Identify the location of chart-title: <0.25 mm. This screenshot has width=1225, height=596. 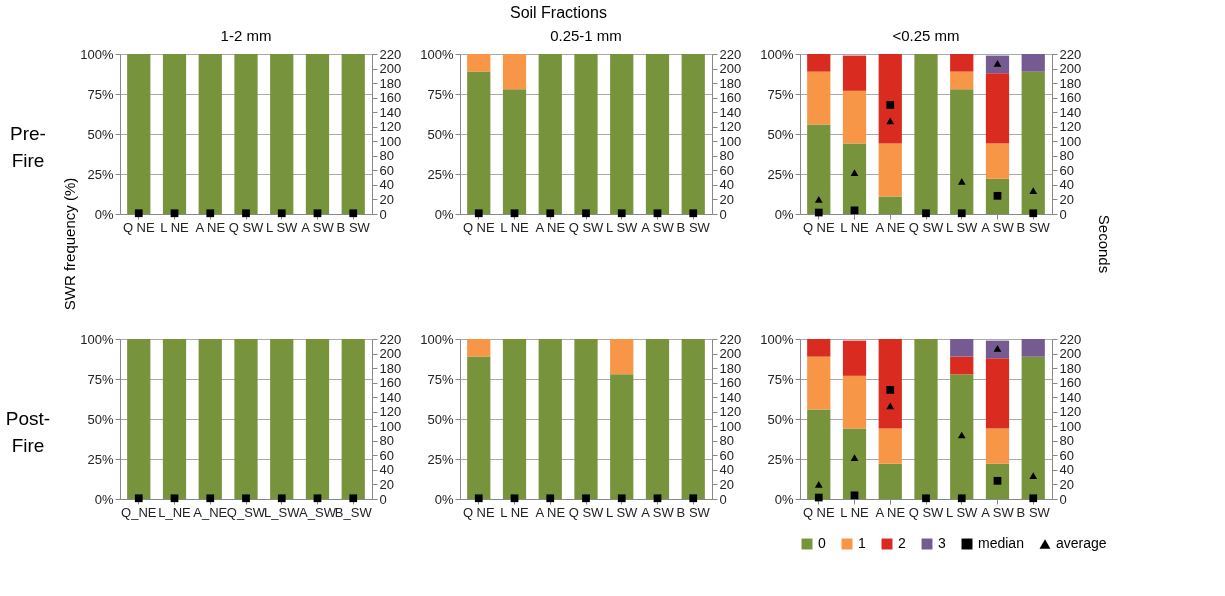
(926, 35).